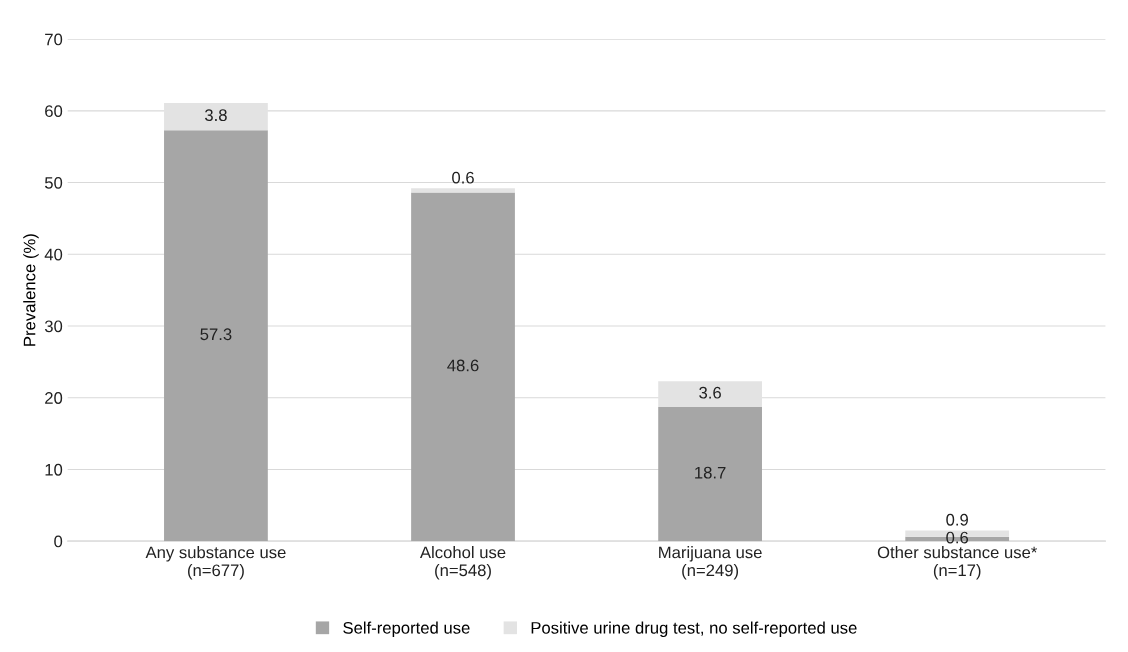 This screenshot has width=1128, height=652. I want to click on data-label: 57.3, so click(216, 334).